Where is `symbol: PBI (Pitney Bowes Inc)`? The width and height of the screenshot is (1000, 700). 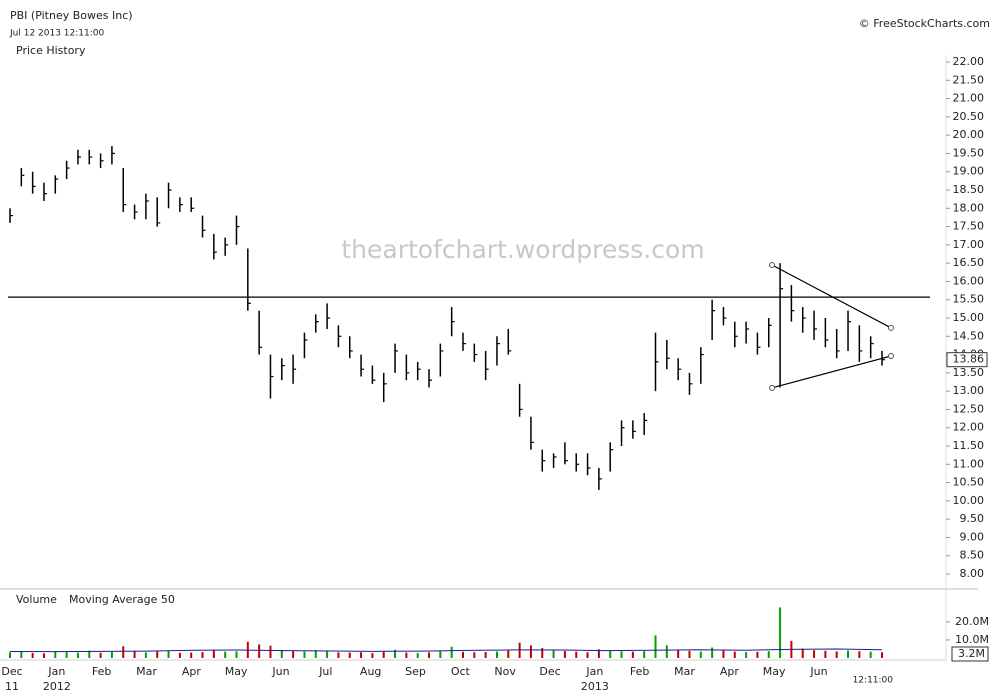 symbol: PBI (Pitney Bowes Inc) is located at coordinates (71, 15).